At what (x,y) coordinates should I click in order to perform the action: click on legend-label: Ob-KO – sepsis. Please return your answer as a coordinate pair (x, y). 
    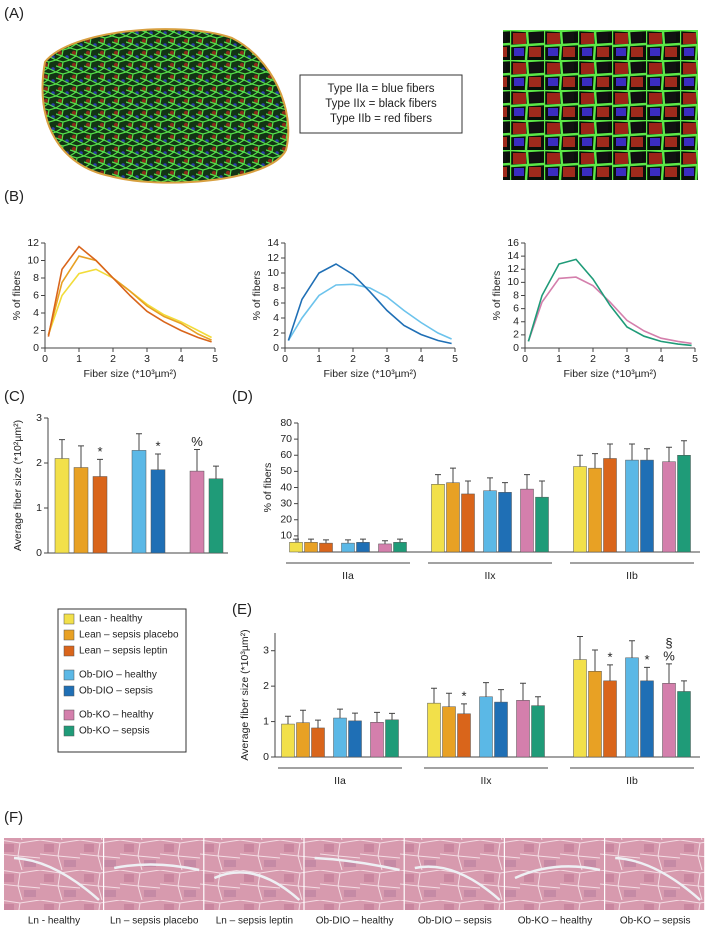
    Looking at the image, I should click on (114, 731).